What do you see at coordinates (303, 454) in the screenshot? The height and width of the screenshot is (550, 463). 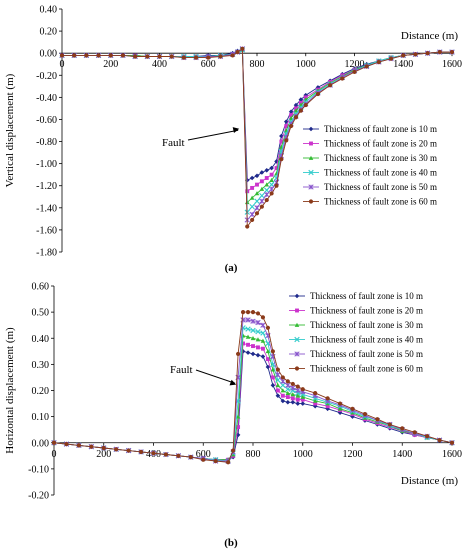 I see `x-tick-label: 1000` at bounding box center [303, 454].